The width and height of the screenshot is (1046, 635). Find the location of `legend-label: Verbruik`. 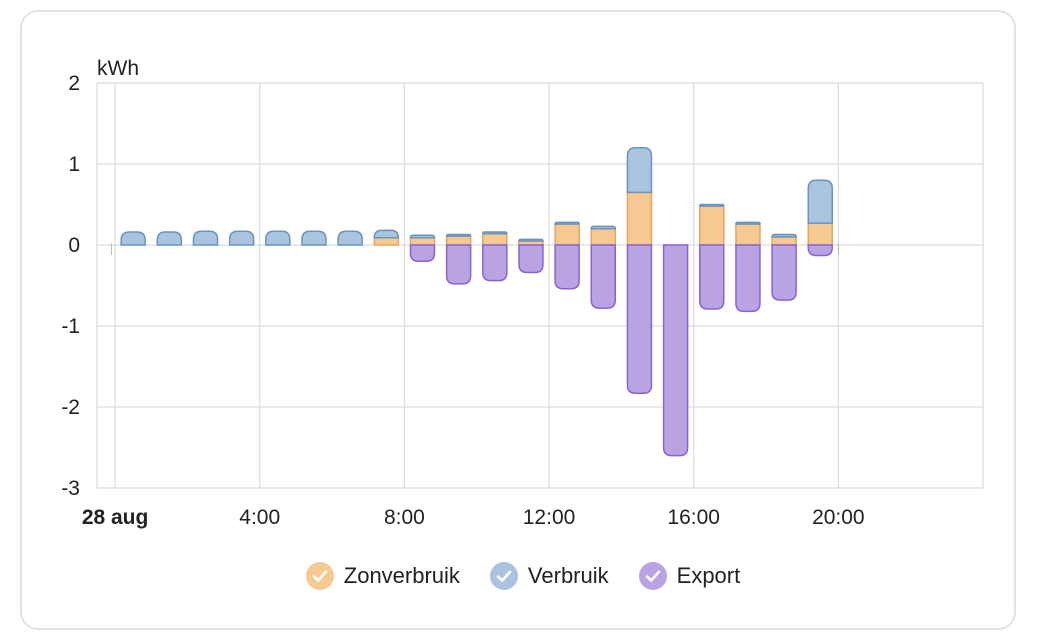

legend-label: Verbruik is located at coordinates (568, 575).